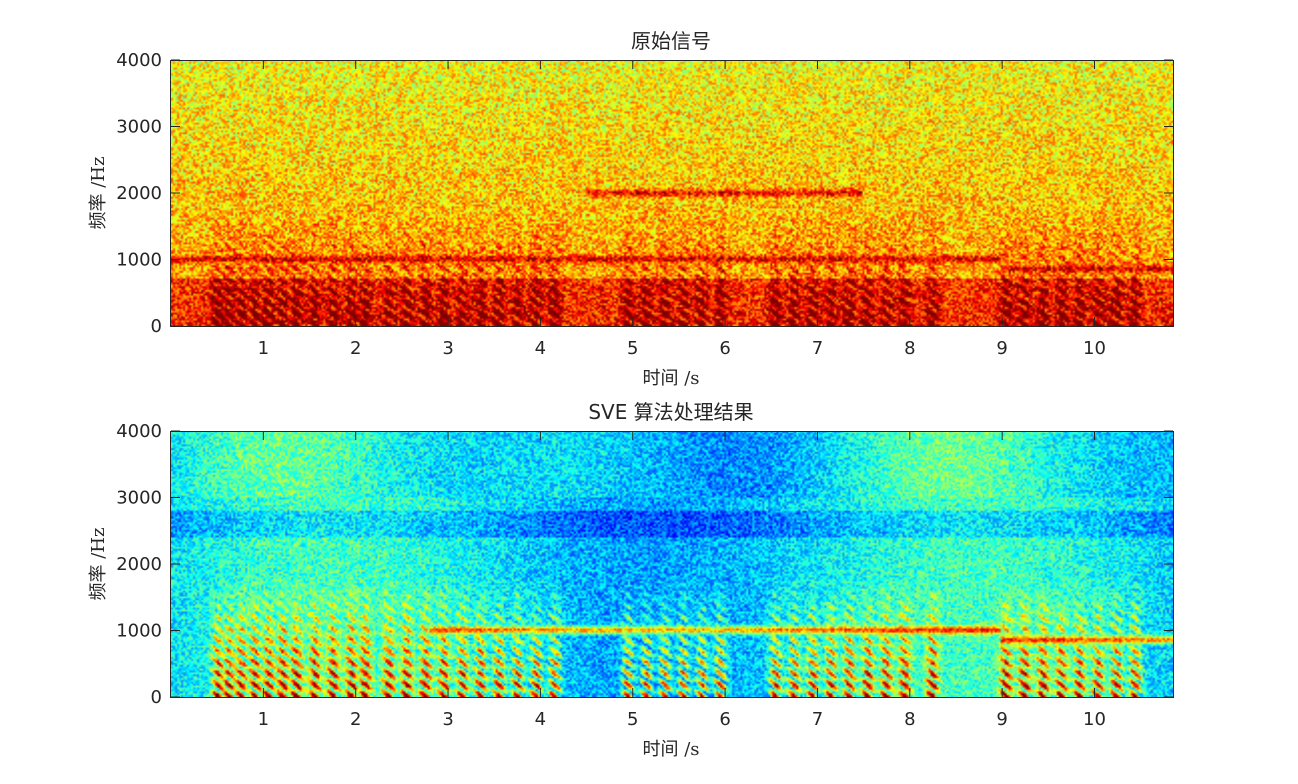 The image size is (1298, 784). What do you see at coordinates (98, 564) in the screenshot?
I see `ylabel-sve: 频率 /Hz` at bounding box center [98, 564].